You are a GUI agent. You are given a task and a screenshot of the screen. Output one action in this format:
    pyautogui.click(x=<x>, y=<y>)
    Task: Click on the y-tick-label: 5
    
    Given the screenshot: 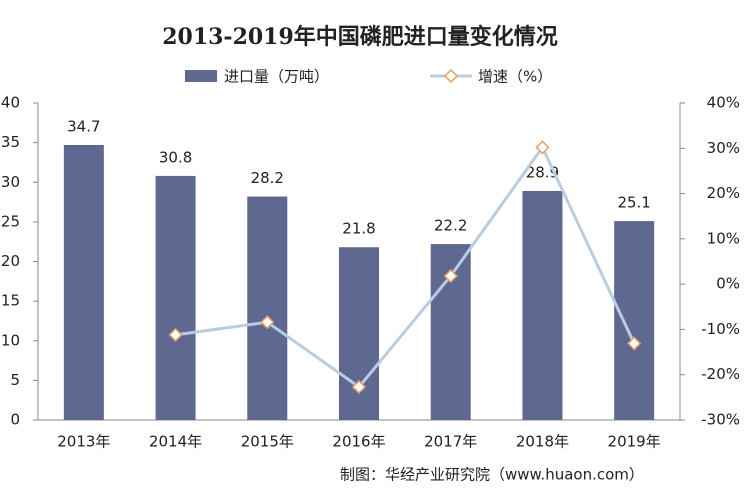 What is the action you would take?
    pyautogui.click(x=15, y=380)
    